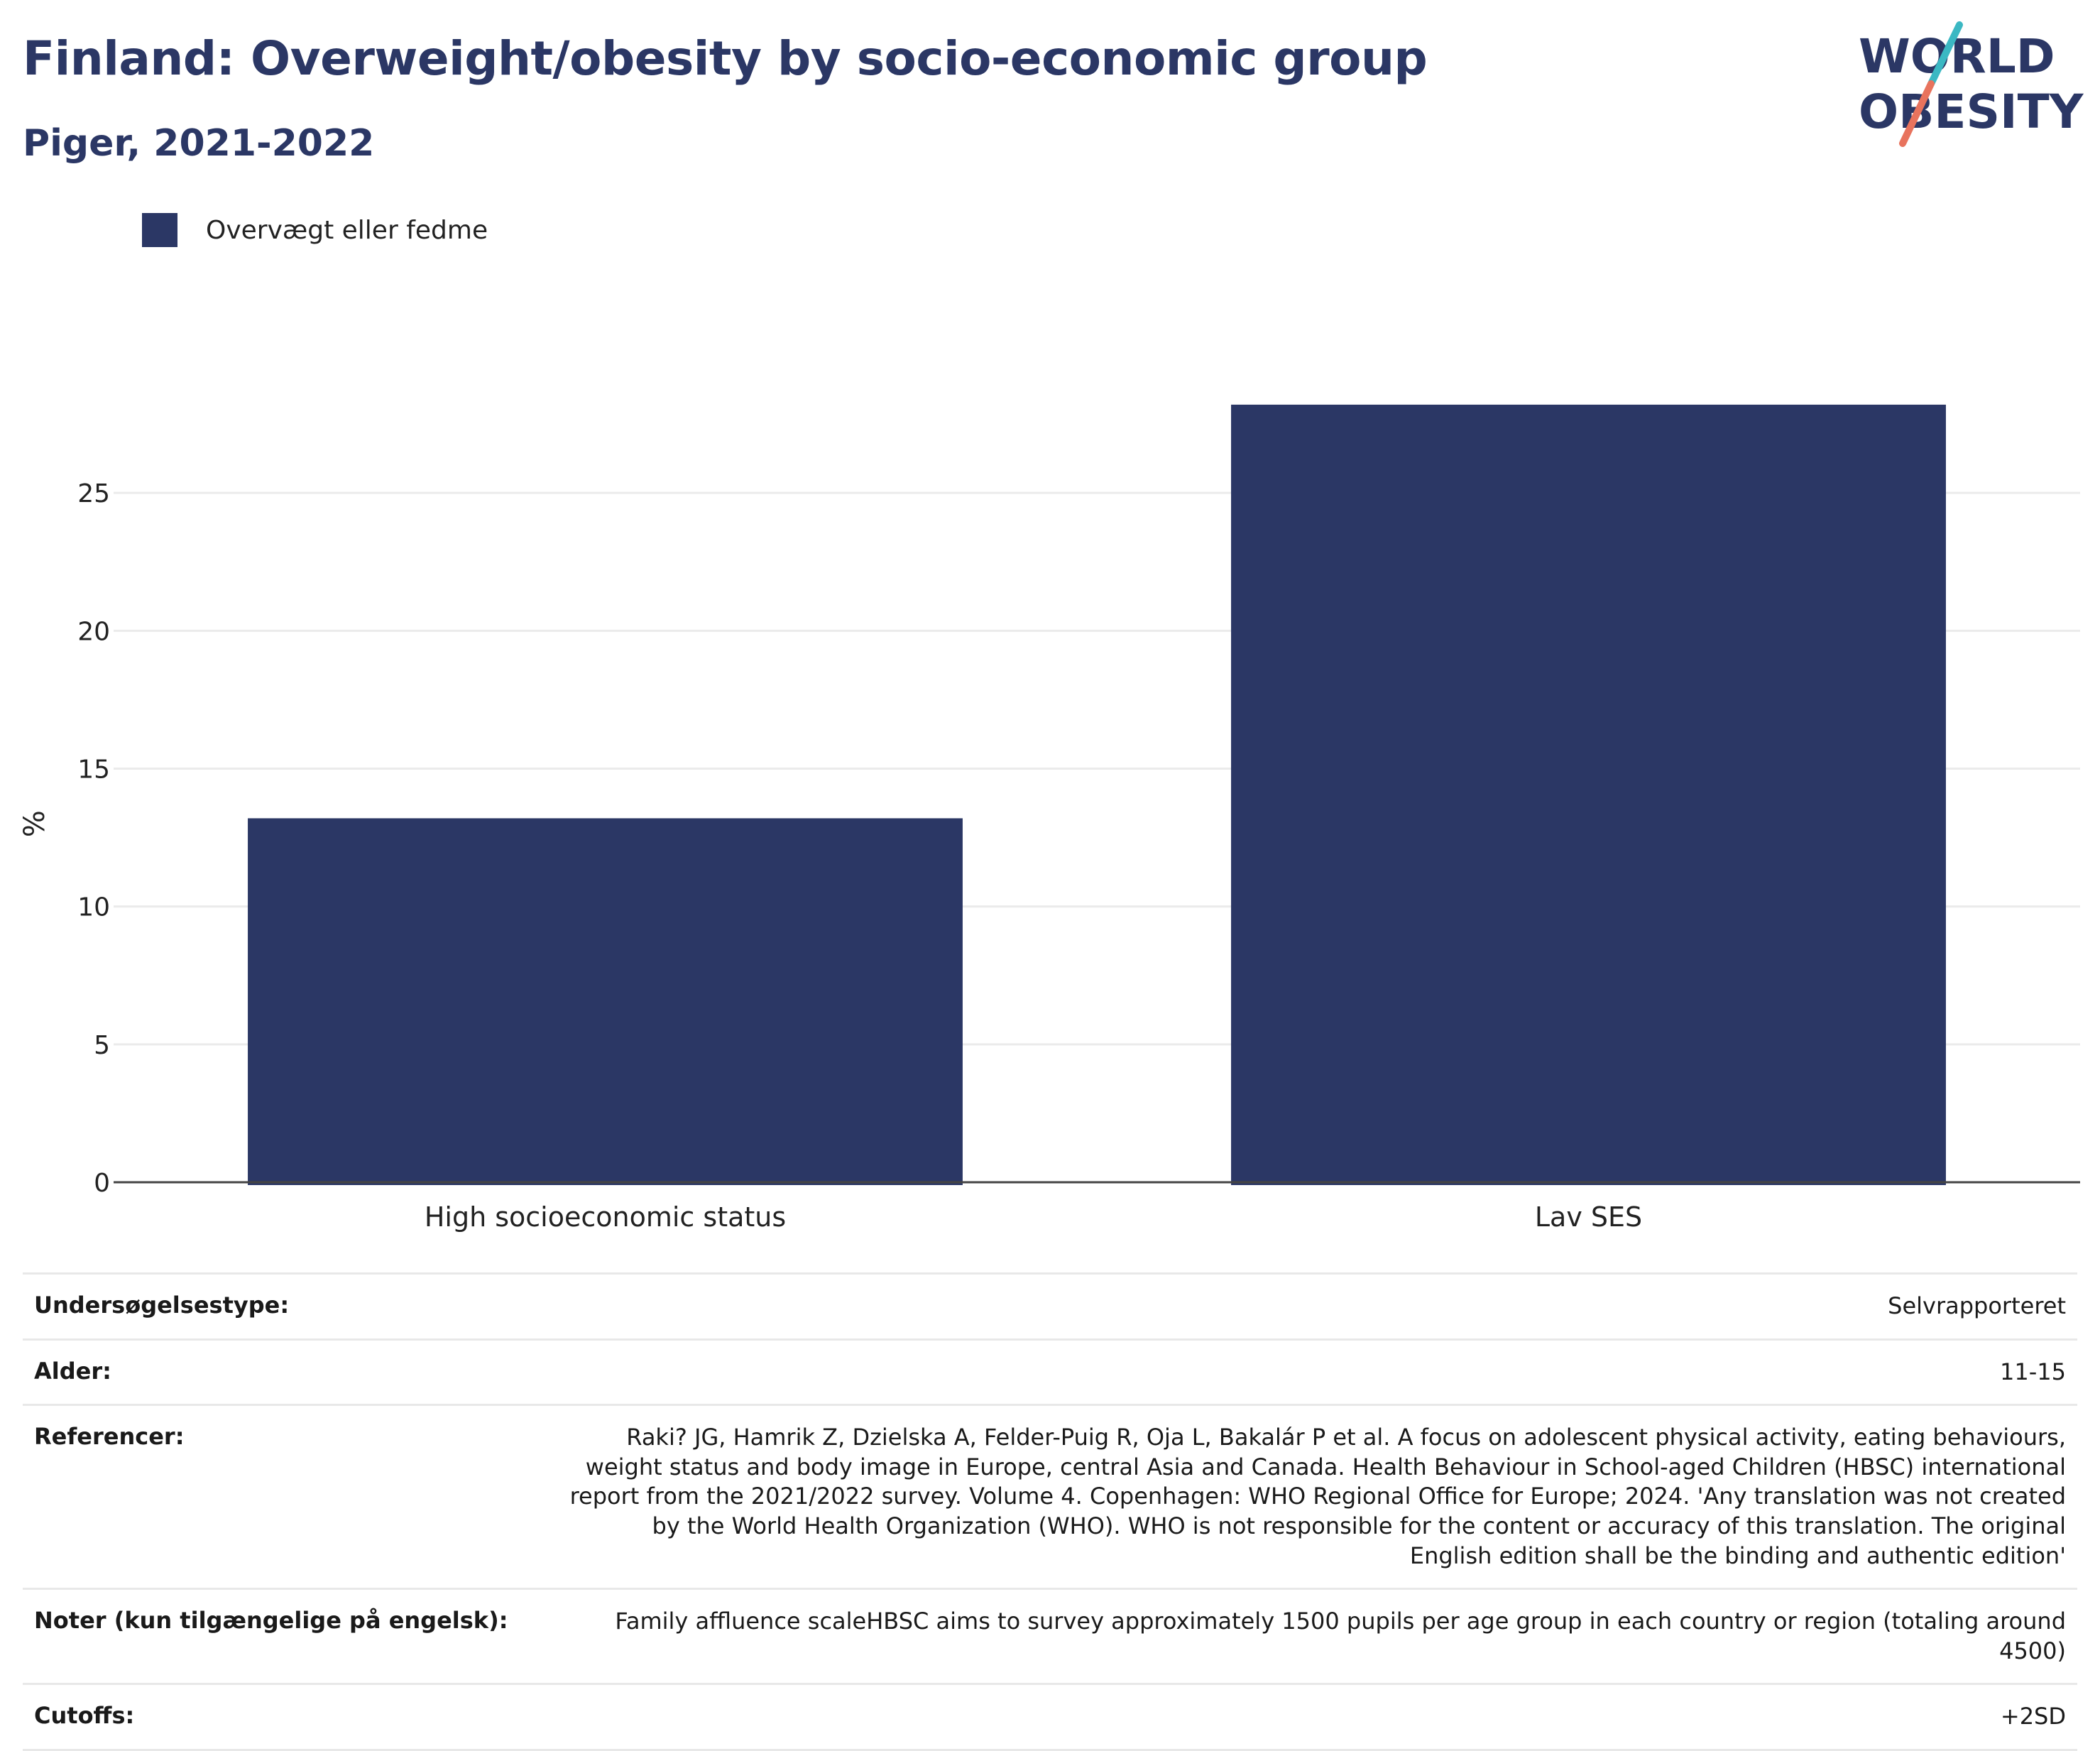 The image size is (2100, 1751). What do you see at coordinates (290, 1371) in the screenshot?
I see `info-label: Alder:` at bounding box center [290, 1371].